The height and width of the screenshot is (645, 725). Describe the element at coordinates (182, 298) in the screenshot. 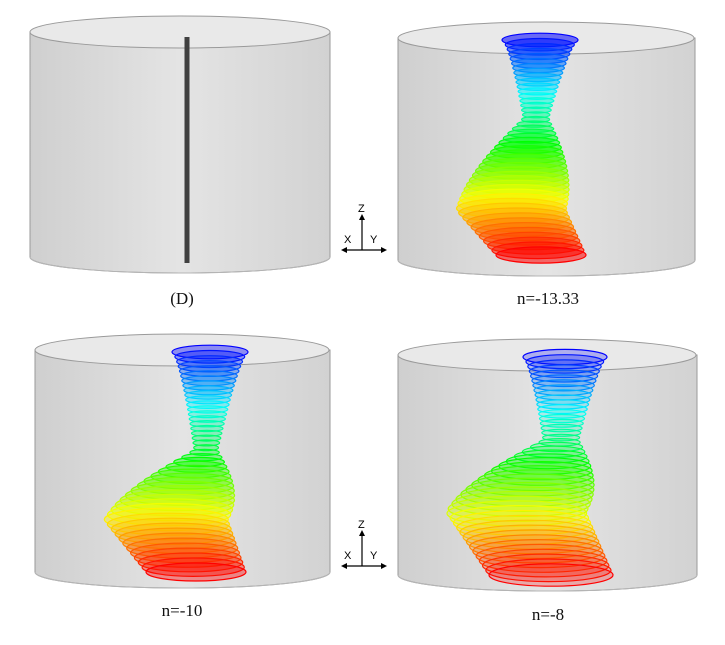

I see `panel-caption: (D)` at that location.